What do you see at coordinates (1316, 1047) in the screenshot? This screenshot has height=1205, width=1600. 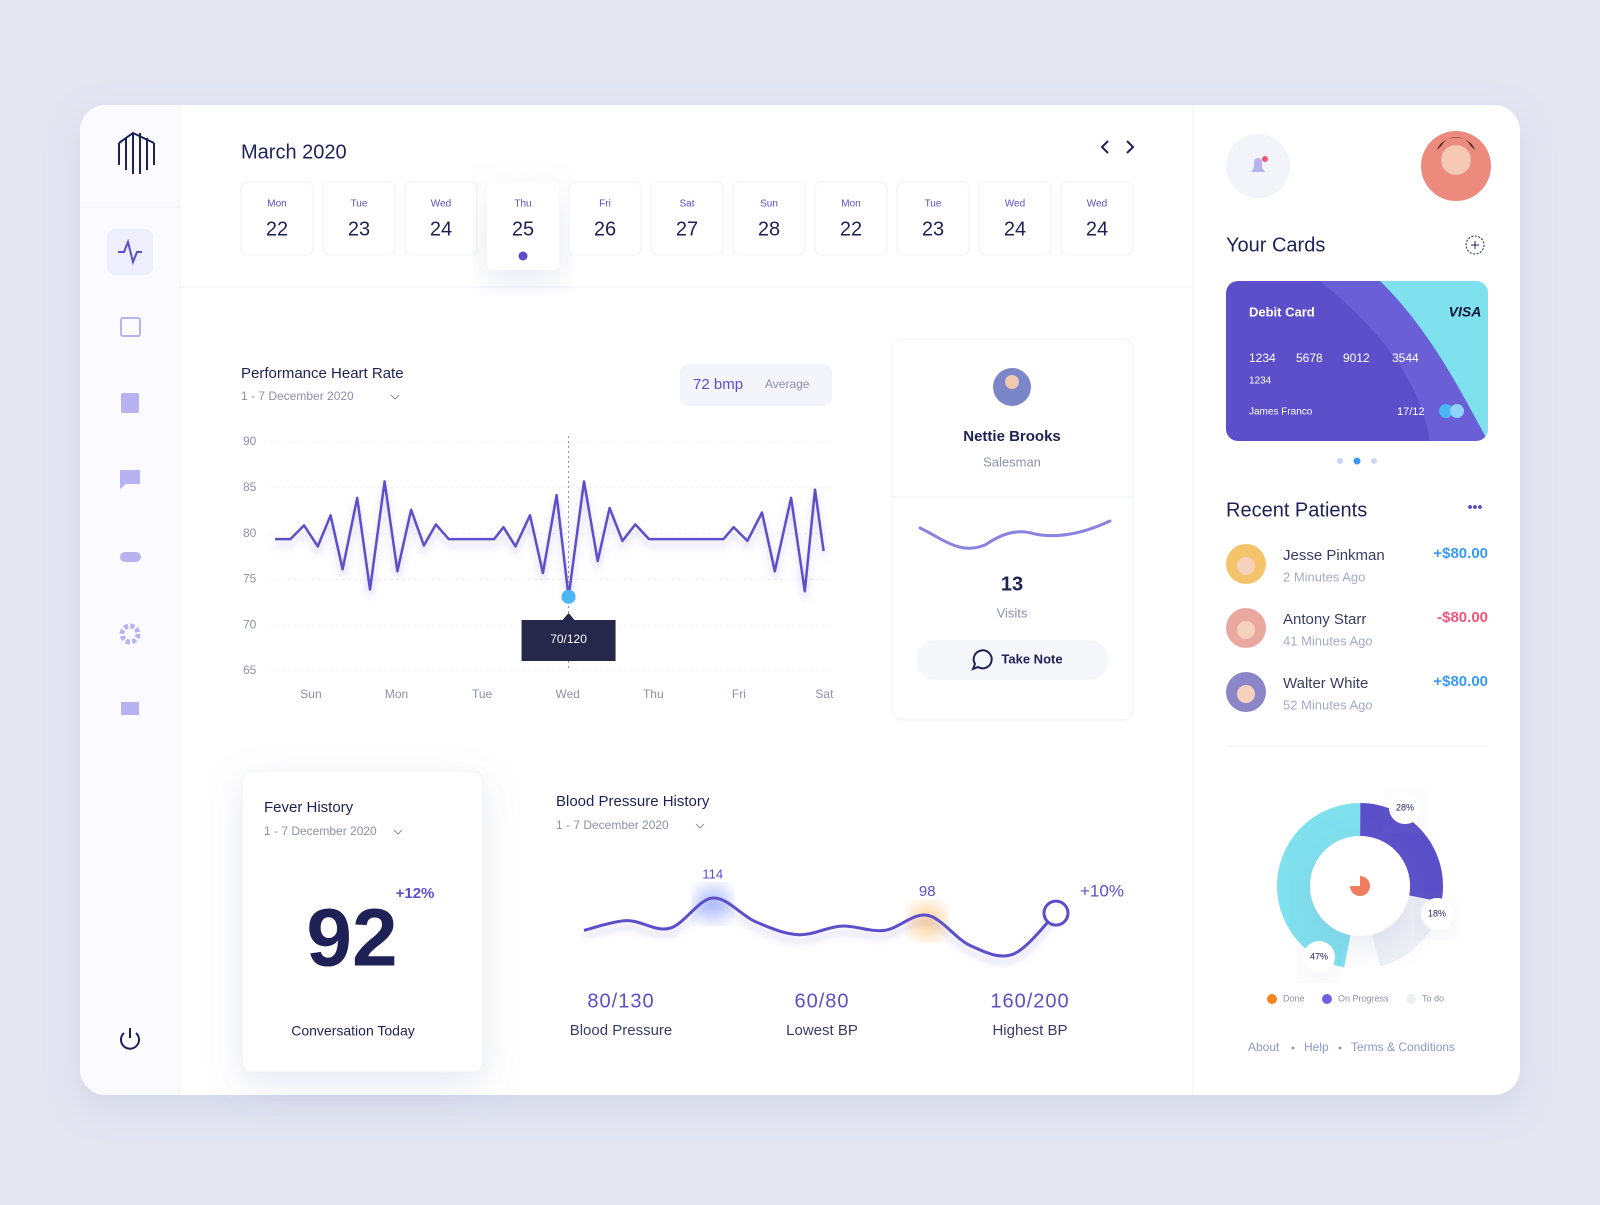 I see `footer-link: Help` at bounding box center [1316, 1047].